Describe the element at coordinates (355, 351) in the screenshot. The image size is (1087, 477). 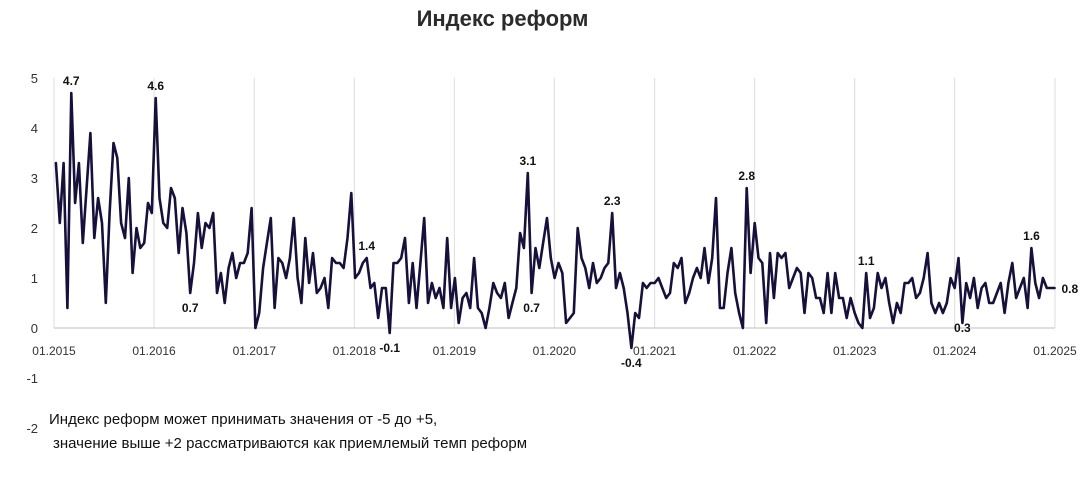
I see `x-tick-label: 01.2018` at that location.